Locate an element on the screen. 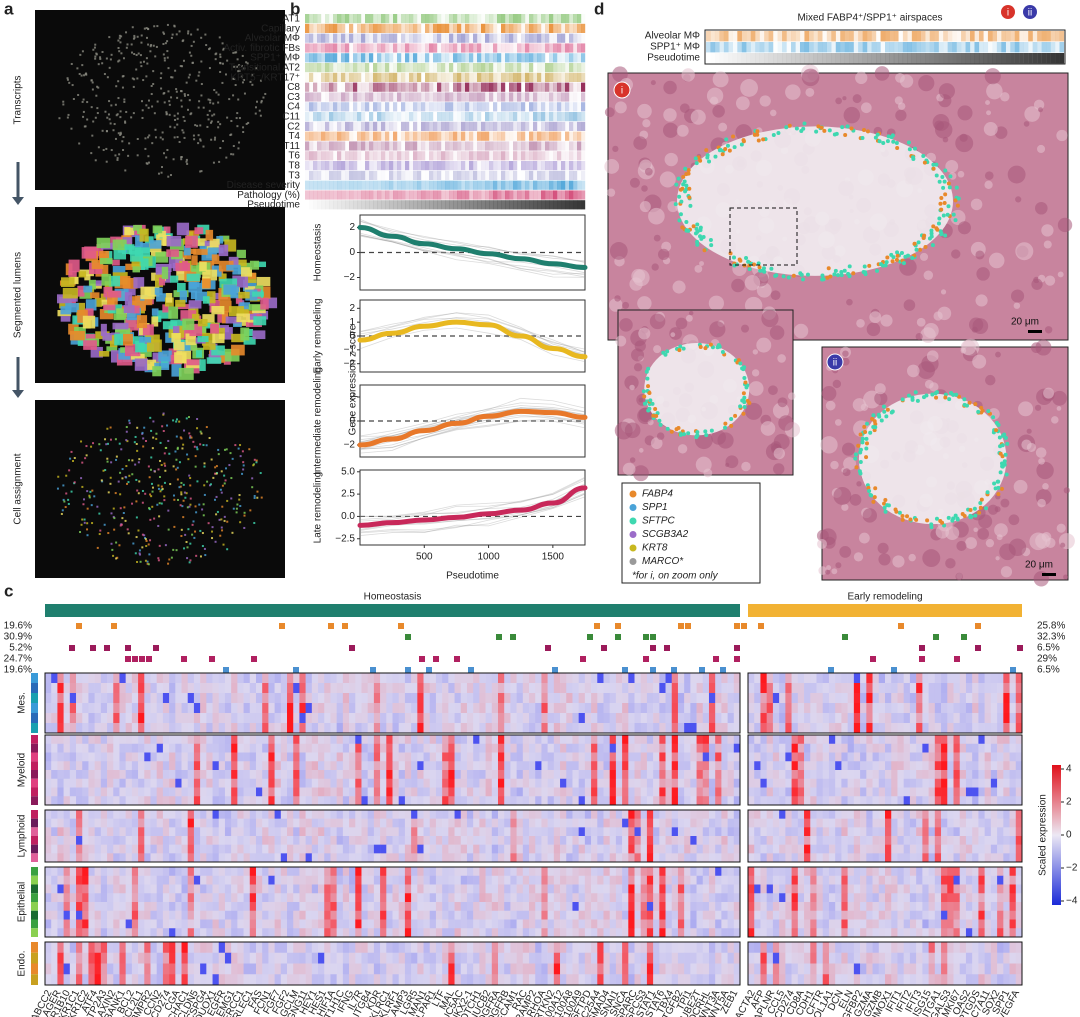 The width and height of the screenshot is (1080, 1017). pct-label: 32.3% is located at coordinates (1051, 637).